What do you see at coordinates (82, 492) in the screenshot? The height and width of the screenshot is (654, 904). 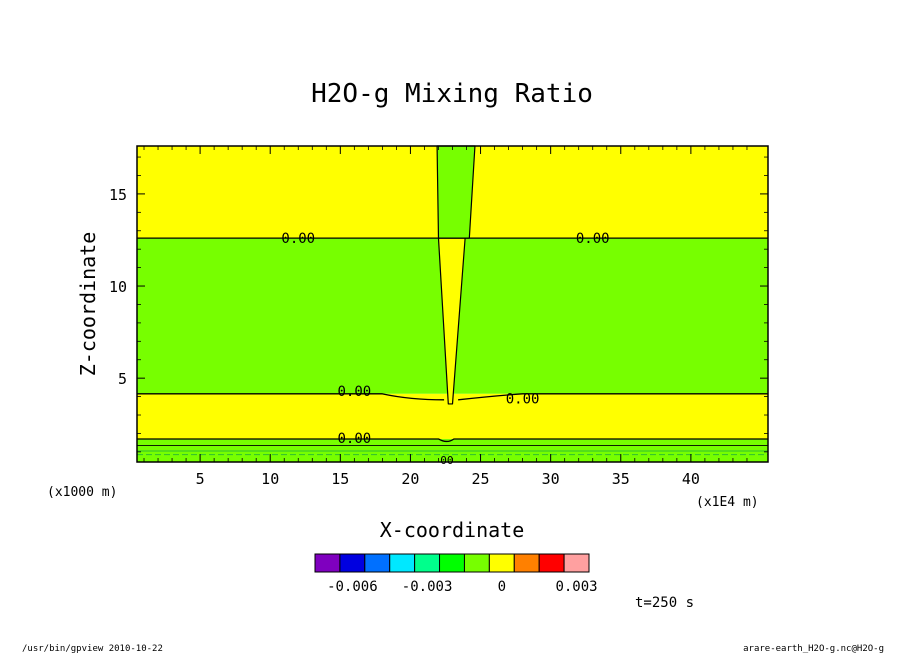 I see `y-axis-unit: (x1000 m)` at bounding box center [82, 492].